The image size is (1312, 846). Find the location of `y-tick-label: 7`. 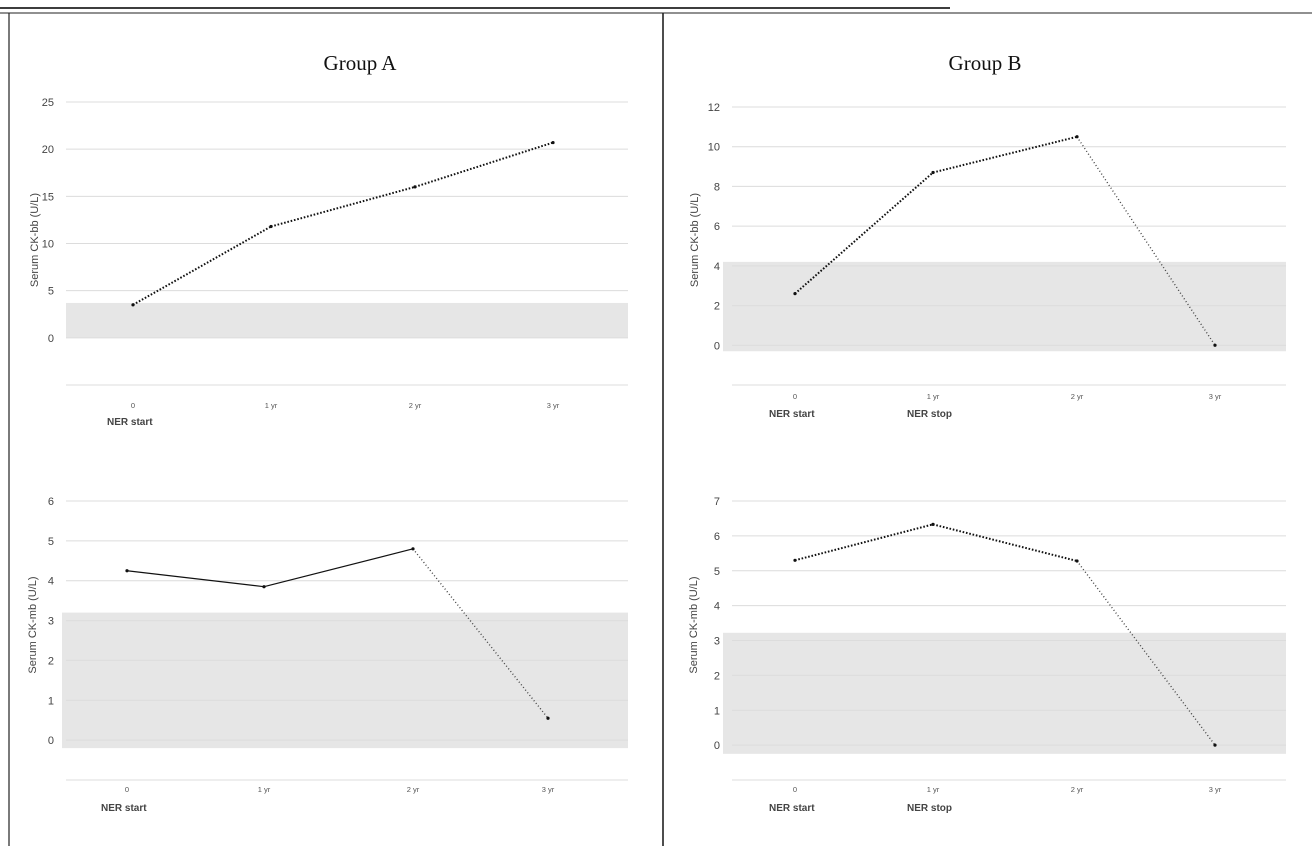

y-tick-label: 7 is located at coordinates (717, 502).